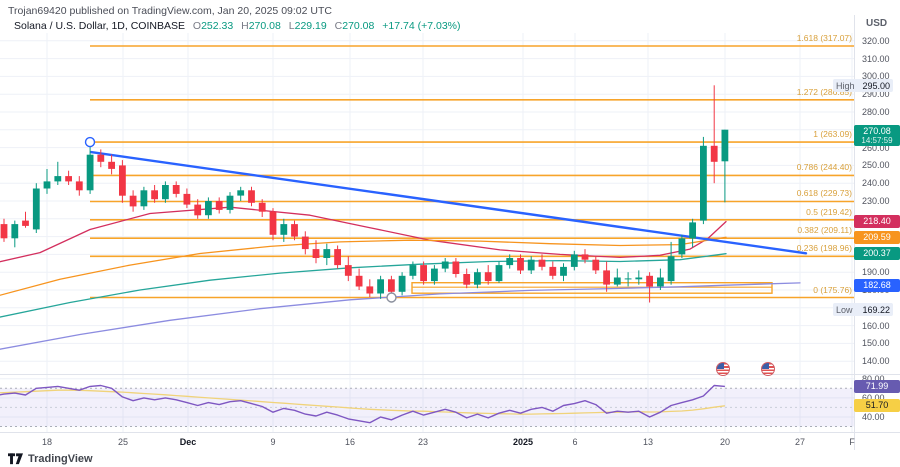 This screenshot has width=900, height=467. Describe the element at coordinates (421, 26) in the screenshot. I see `change-value: +17.74 (+7.03%)` at that location.